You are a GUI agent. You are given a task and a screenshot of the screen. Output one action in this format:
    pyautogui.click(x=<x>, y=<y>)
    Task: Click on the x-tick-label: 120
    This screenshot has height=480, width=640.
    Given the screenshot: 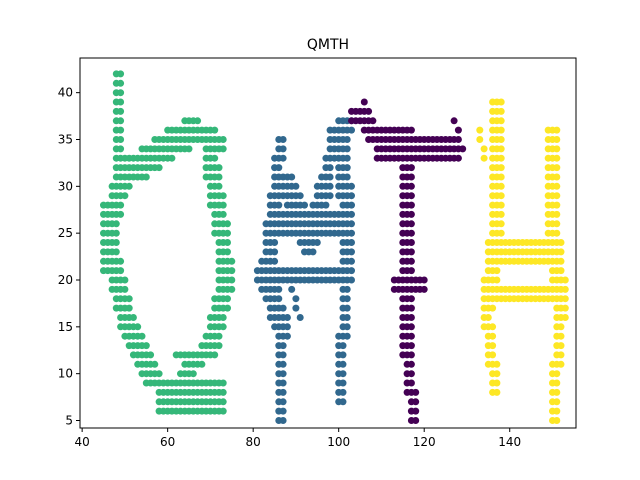 What is the action you would take?
    pyautogui.click(x=424, y=442)
    